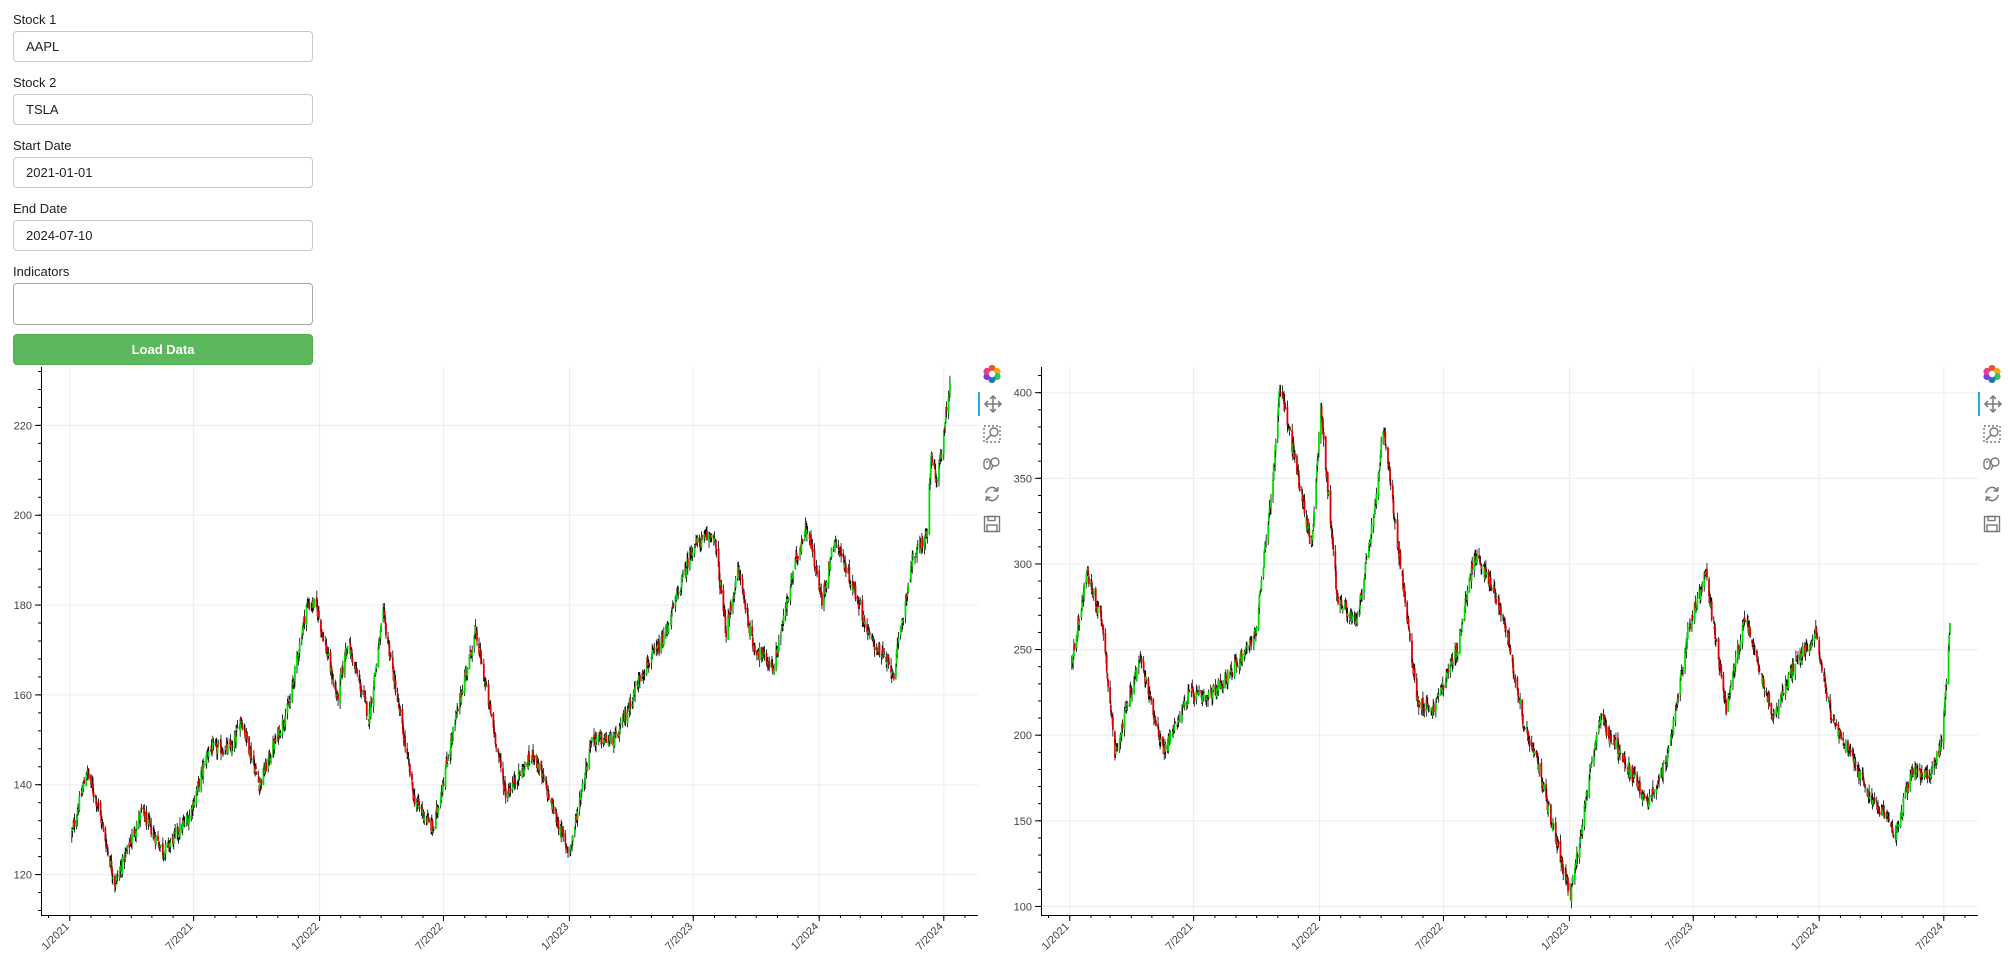 The height and width of the screenshot is (969, 2008). I want to click on end-date-input: 2024-07-10, so click(163, 235).